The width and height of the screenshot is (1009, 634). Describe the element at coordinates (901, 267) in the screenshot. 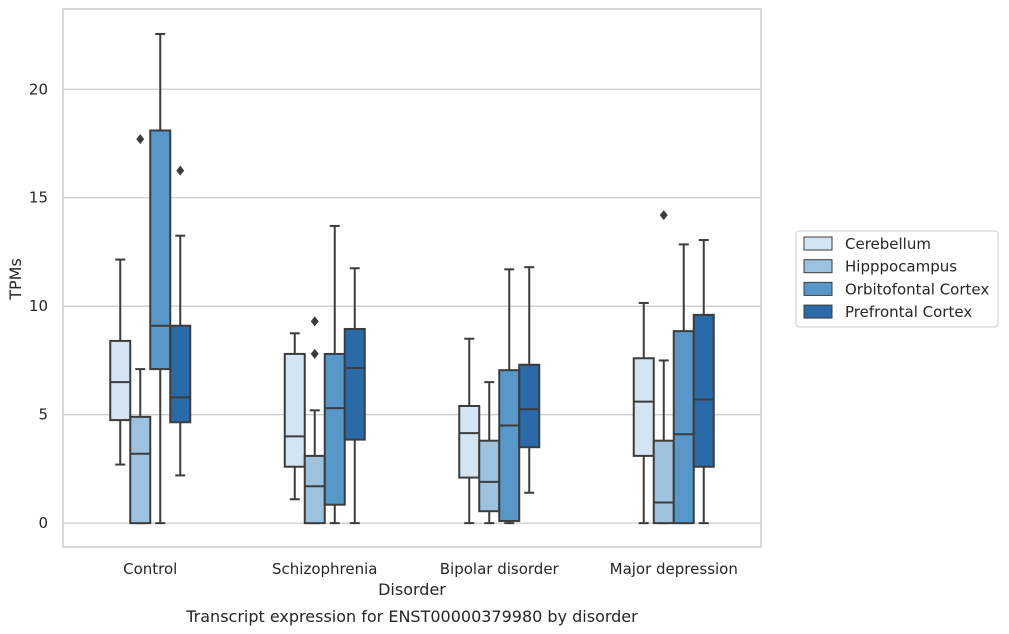

I see `legend-label: Hipppocampus` at that location.